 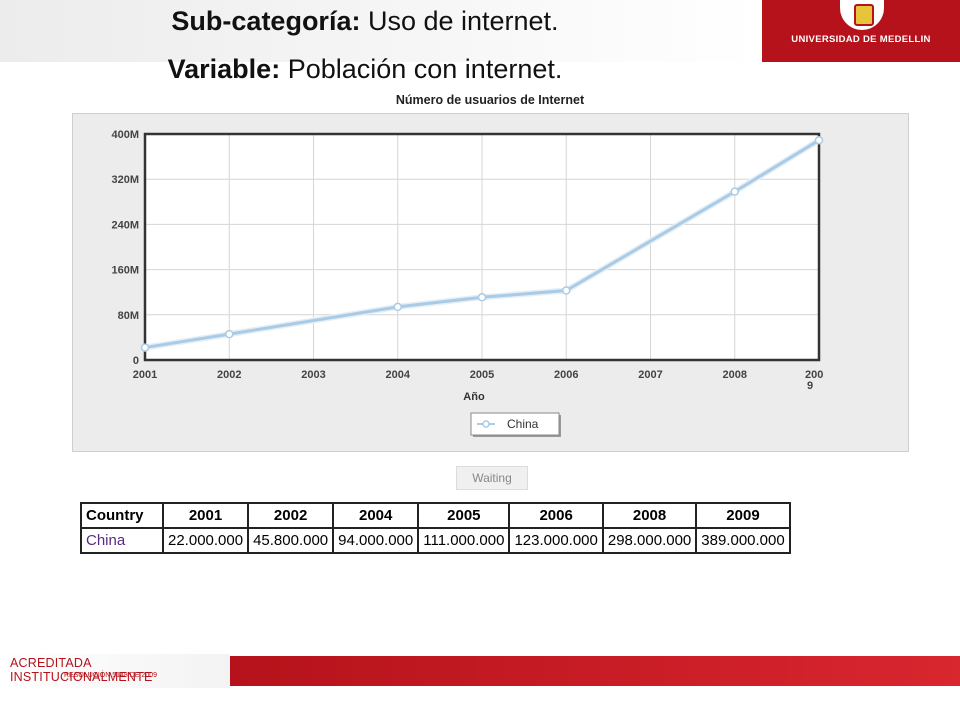 What do you see at coordinates (735, 375) in the screenshot?
I see `x-tick-label: 2008` at bounding box center [735, 375].